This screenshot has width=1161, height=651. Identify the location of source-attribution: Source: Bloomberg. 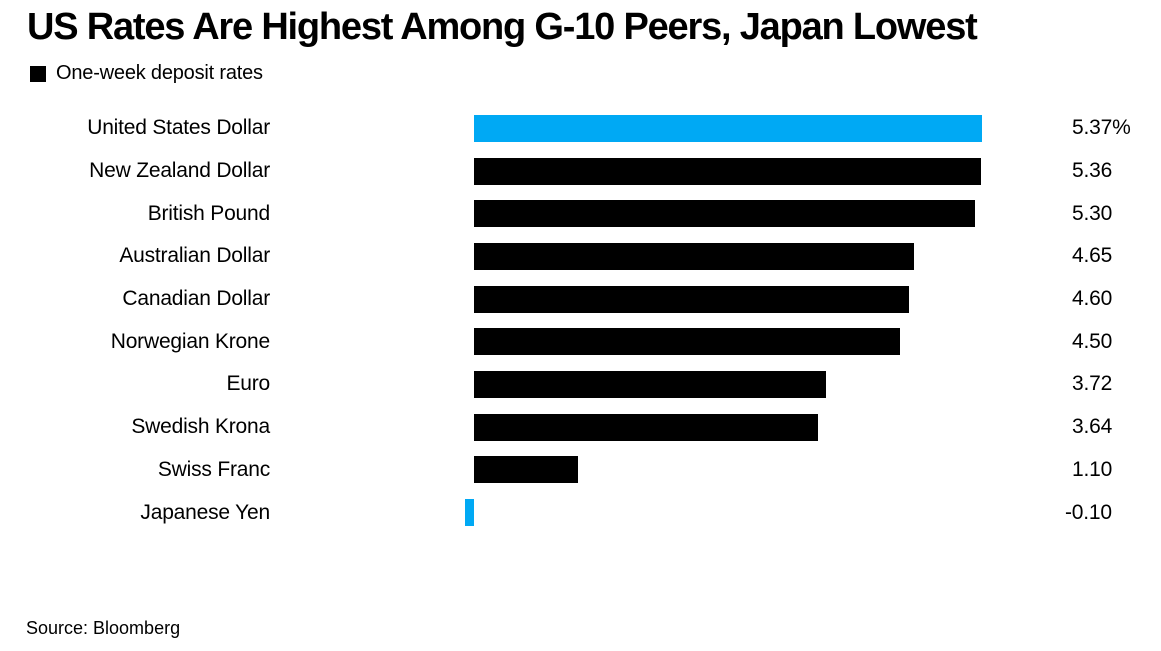
(103, 628).